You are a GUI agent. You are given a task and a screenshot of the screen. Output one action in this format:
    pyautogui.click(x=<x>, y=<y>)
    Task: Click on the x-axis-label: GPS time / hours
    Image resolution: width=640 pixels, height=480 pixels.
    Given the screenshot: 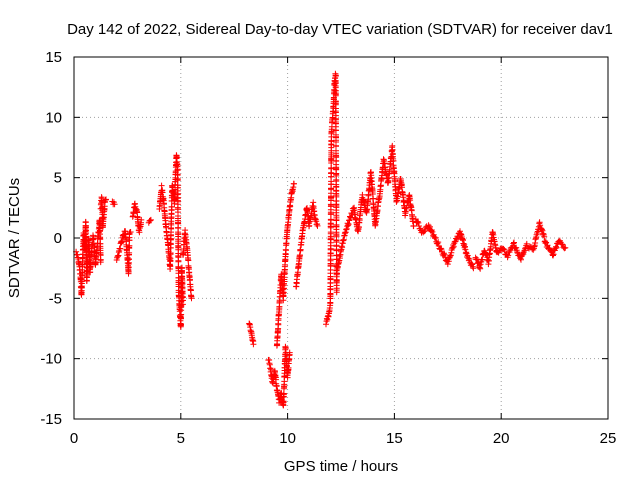 What is the action you would take?
    pyautogui.click(x=341, y=466)
    